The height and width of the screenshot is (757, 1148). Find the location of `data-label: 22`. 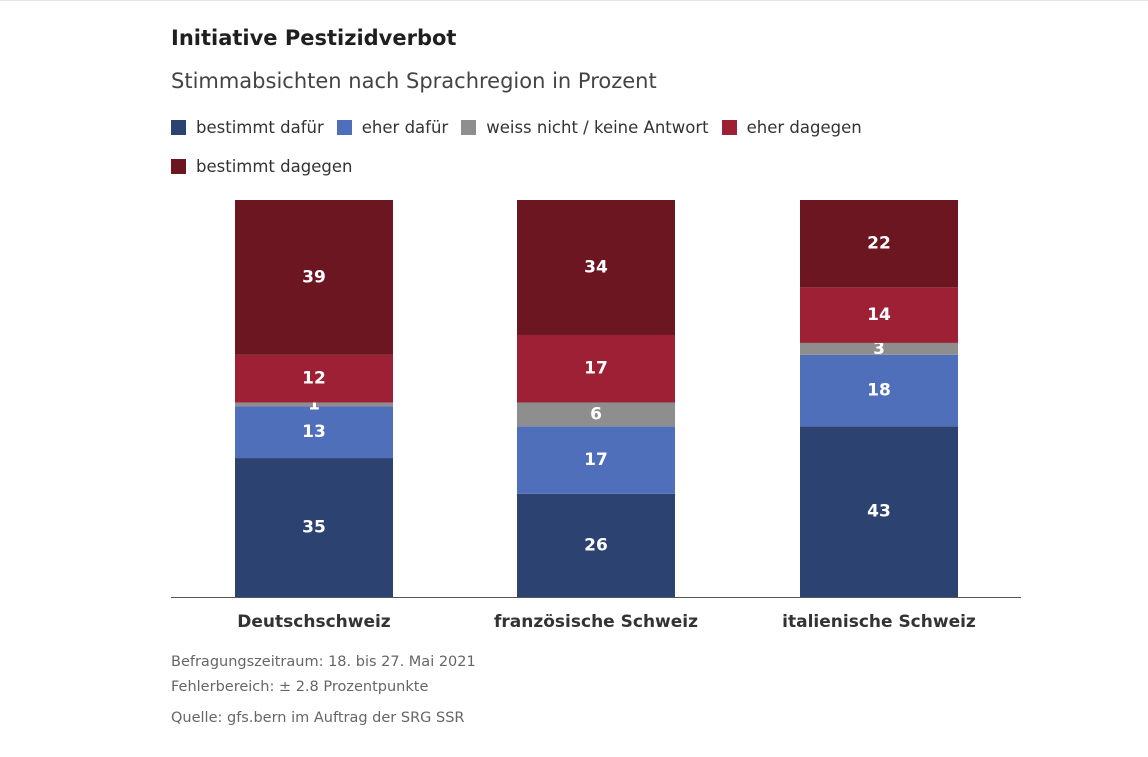

data-label: 22 is located at coordinates (879, 244).